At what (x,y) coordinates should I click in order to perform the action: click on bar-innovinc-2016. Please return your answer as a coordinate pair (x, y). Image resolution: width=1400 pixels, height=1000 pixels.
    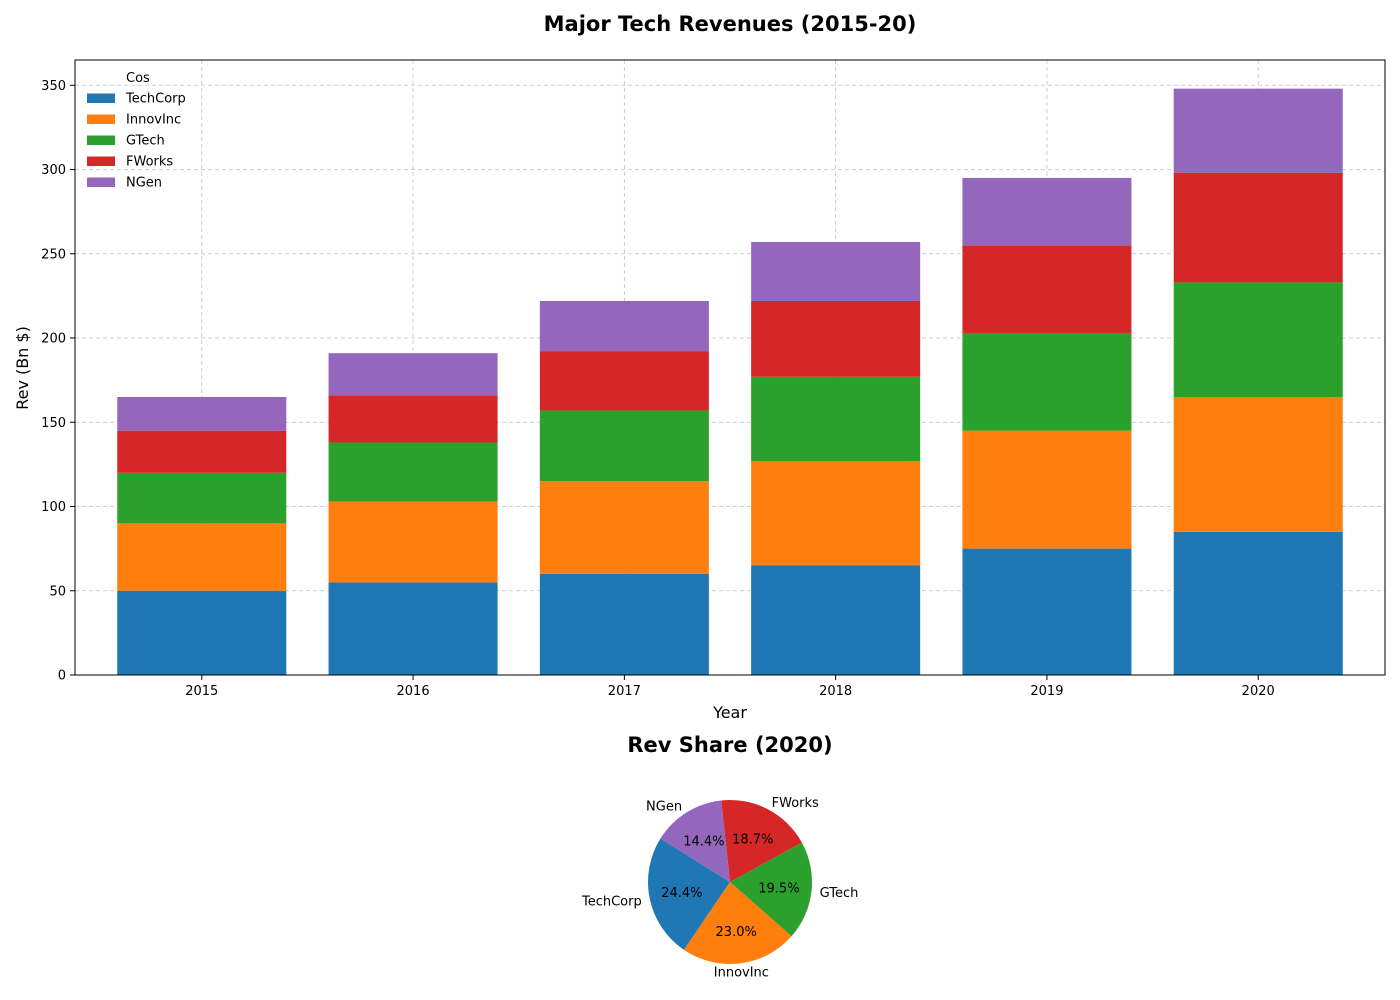
    Looking at the image, I should click on (413, 542).